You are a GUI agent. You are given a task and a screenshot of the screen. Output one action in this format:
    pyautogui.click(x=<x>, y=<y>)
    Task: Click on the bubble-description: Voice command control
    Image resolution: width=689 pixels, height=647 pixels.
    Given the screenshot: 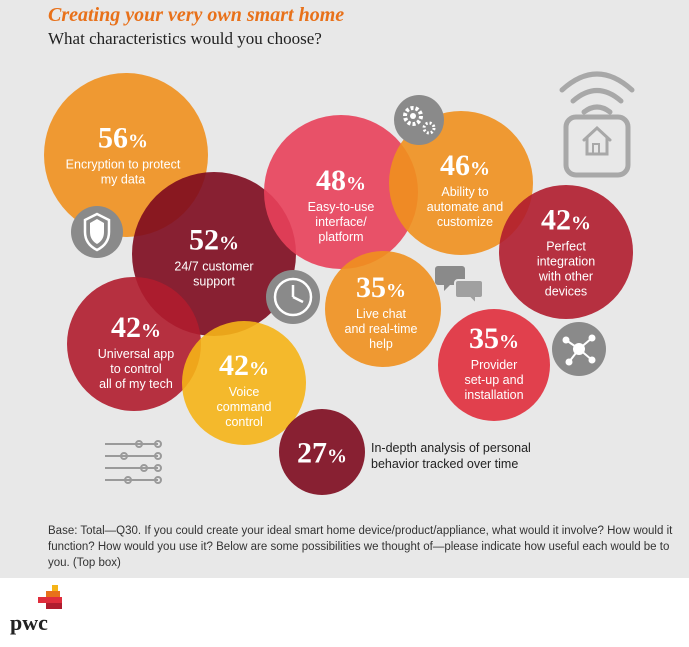 What is the action you would take?
    pyautogui.click(x=244, y=407)
    